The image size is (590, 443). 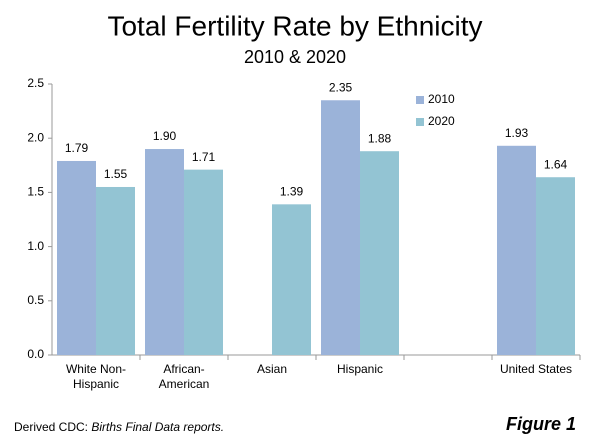 What do you see at coordinates (158, 427) in the screenshot?
I see `source-italic: Births Final Data reports.` at bounding box center [158, 427].